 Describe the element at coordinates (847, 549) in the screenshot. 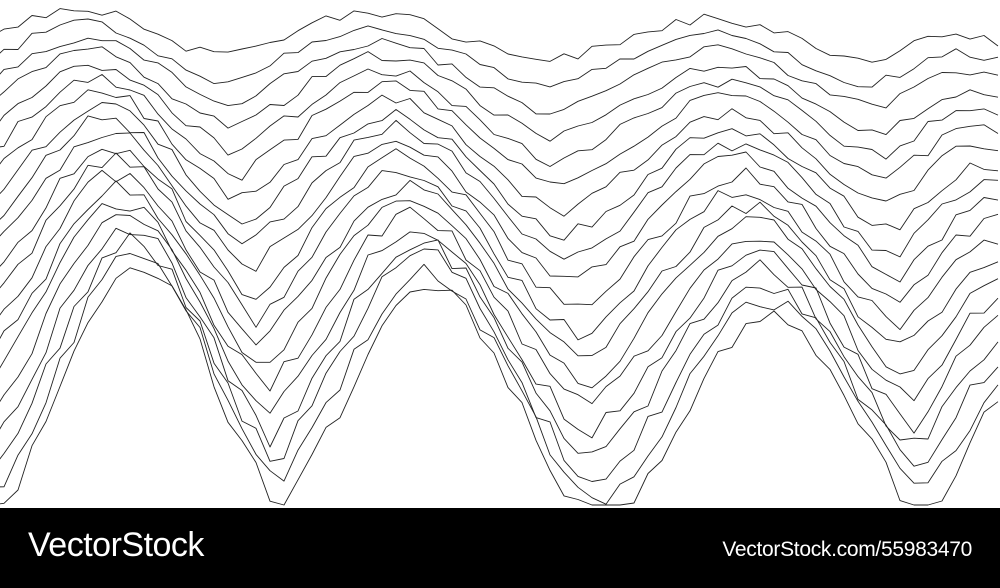

I see `image-id-text: VectorStock.com/55983470` at that location.